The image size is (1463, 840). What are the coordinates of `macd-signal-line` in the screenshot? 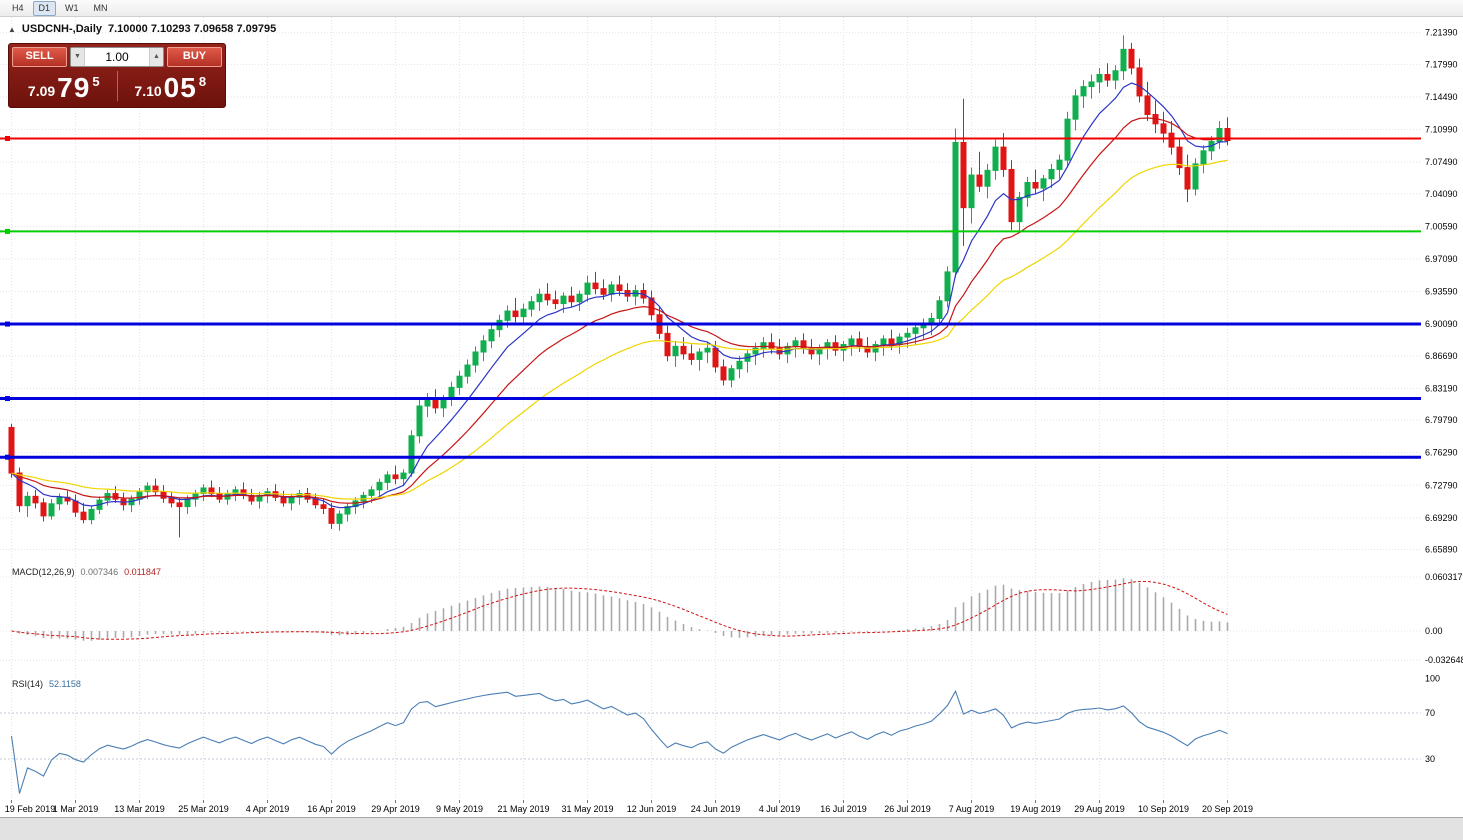 It's located at (619, 610).